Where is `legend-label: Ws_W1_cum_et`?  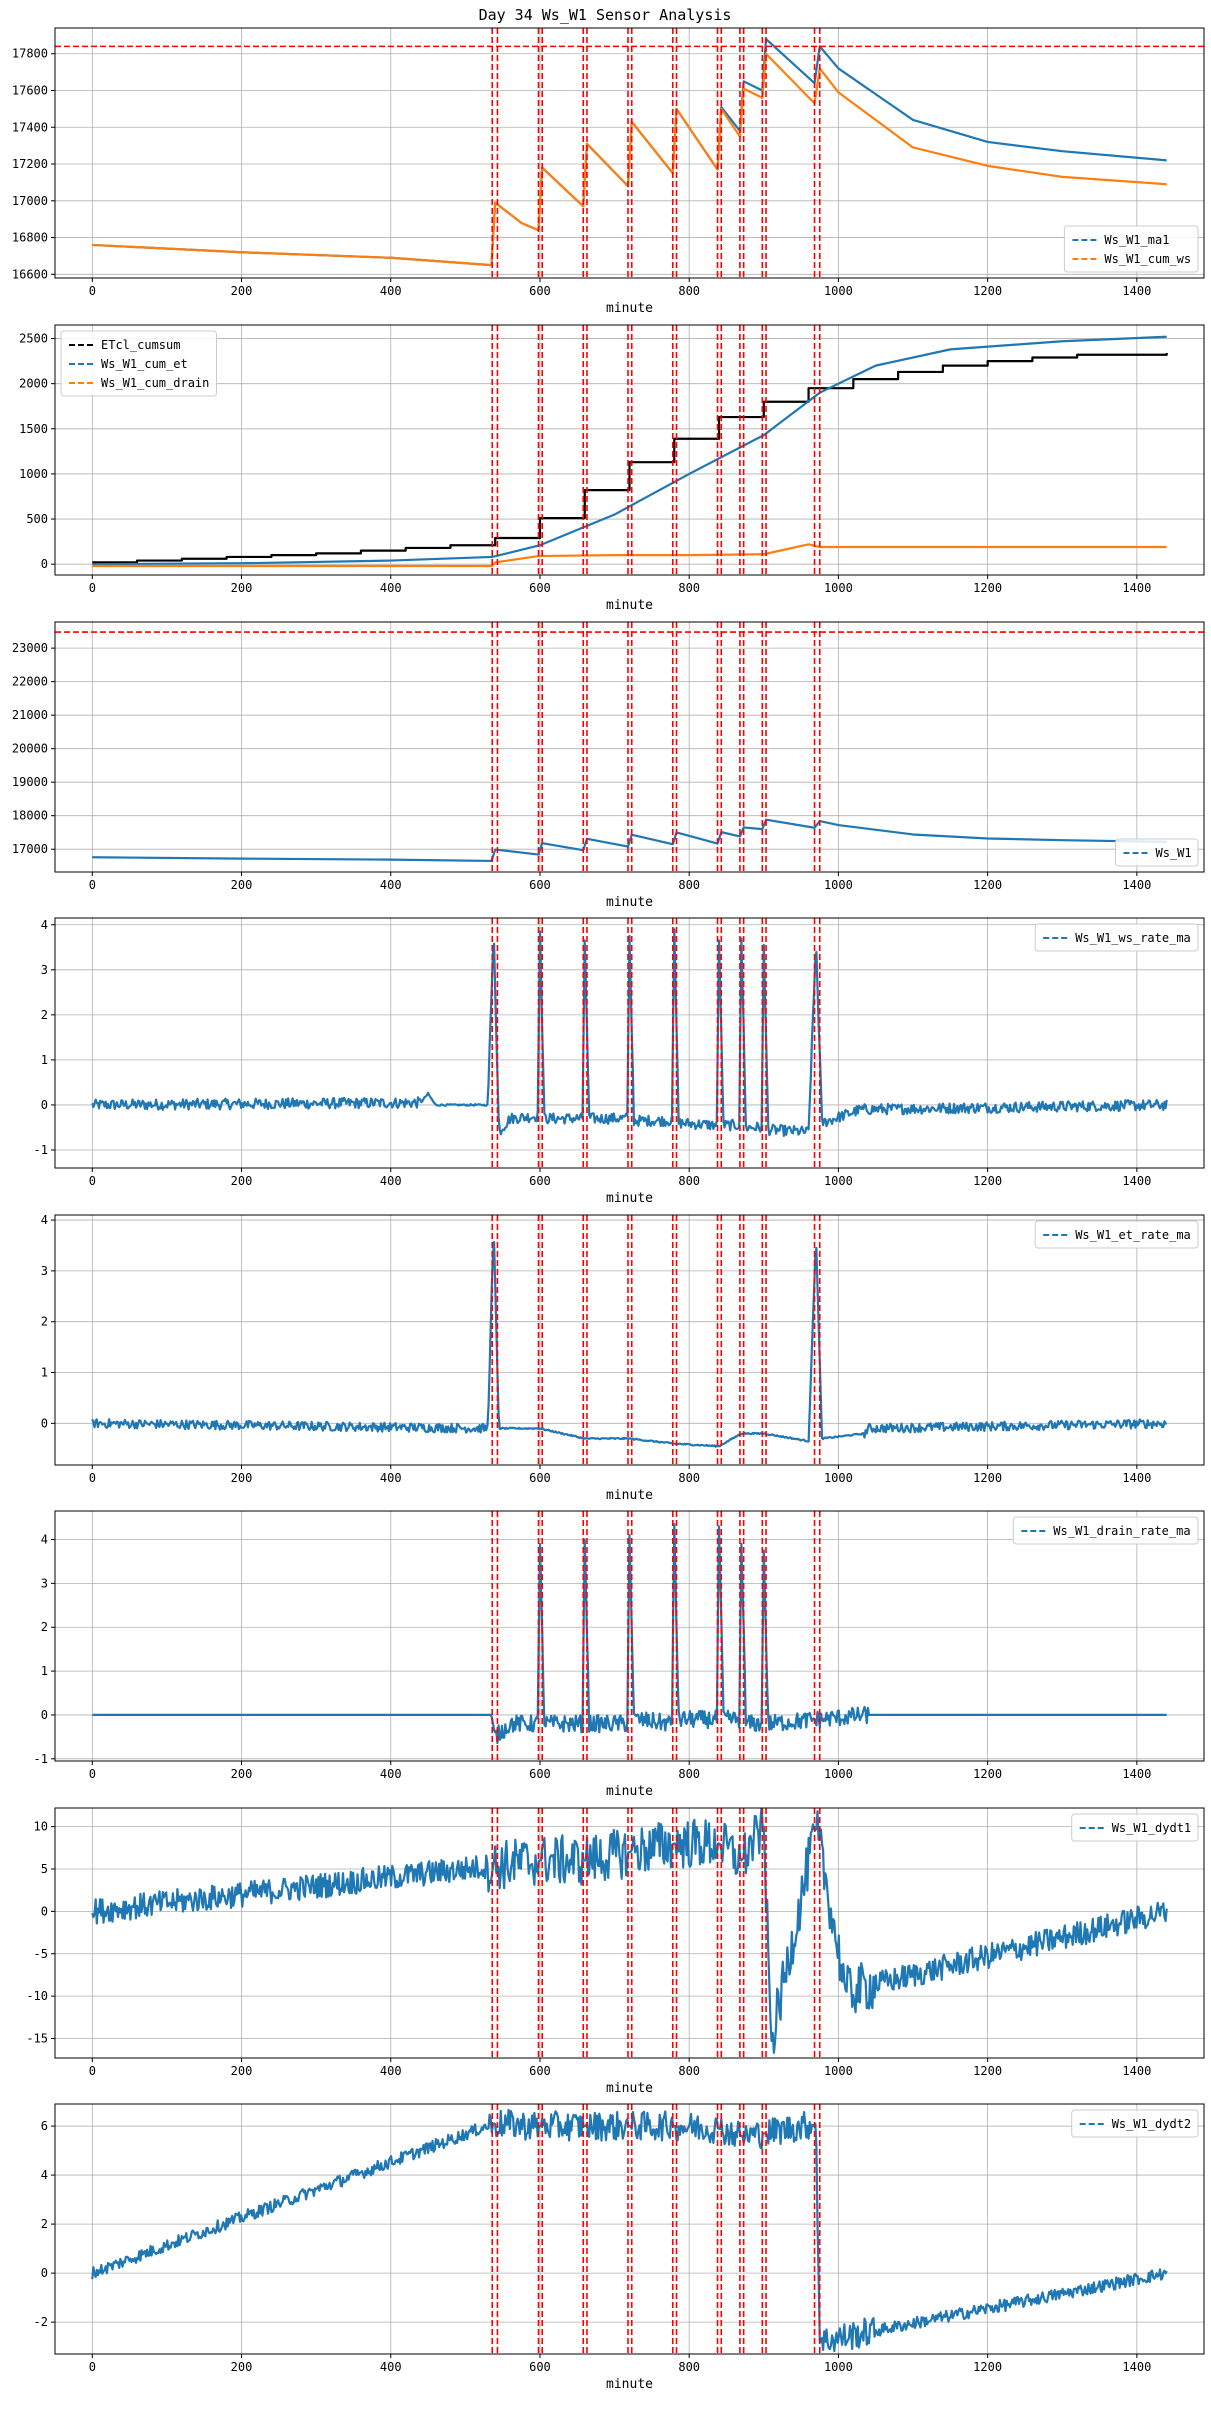 legend-label: Ws_W1_cum_et is located at coordinates (144, 364).